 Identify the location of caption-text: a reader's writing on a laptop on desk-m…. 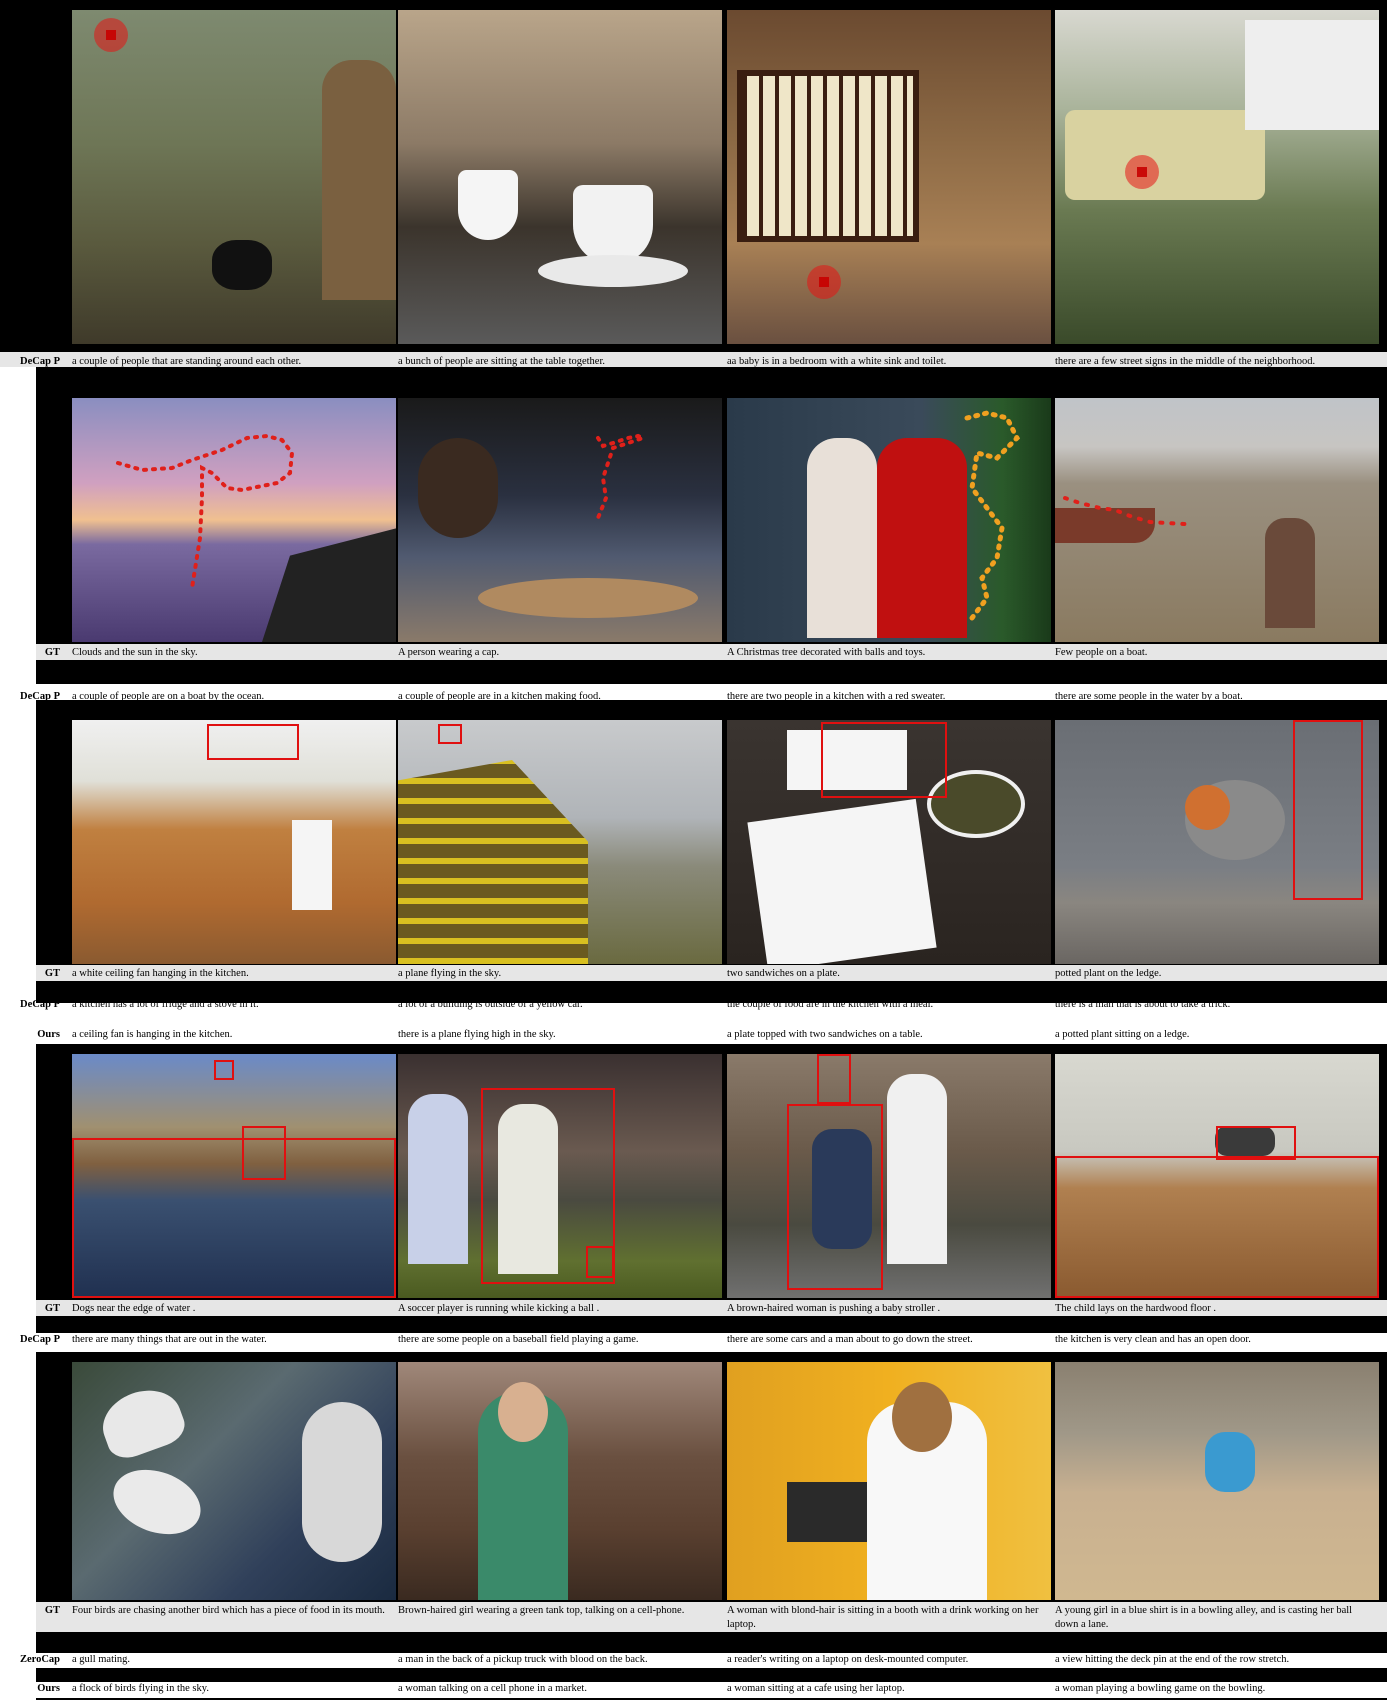
(848, 1659).